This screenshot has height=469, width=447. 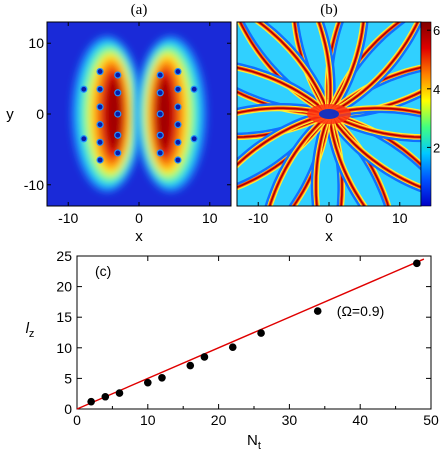 What do you see at coordinates (40, 114) in the screenshot?
I see `panel-a-ytick-label: 0` at bounding box center [40, 114].